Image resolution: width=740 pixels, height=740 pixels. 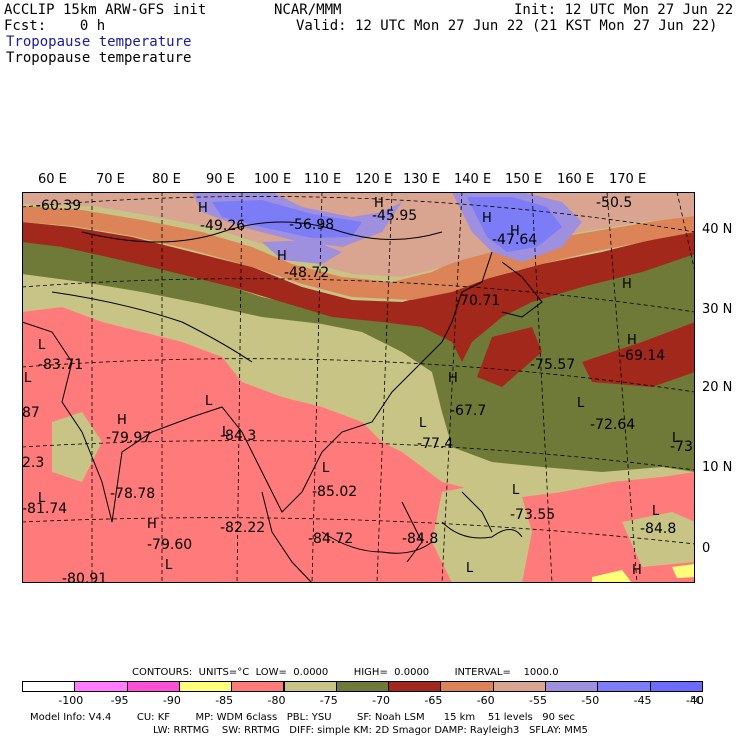 What do you see at coordinates (477, 301) in the screenshot?
I see `temperature-label: -70.71` at bounding box center [477, 301].